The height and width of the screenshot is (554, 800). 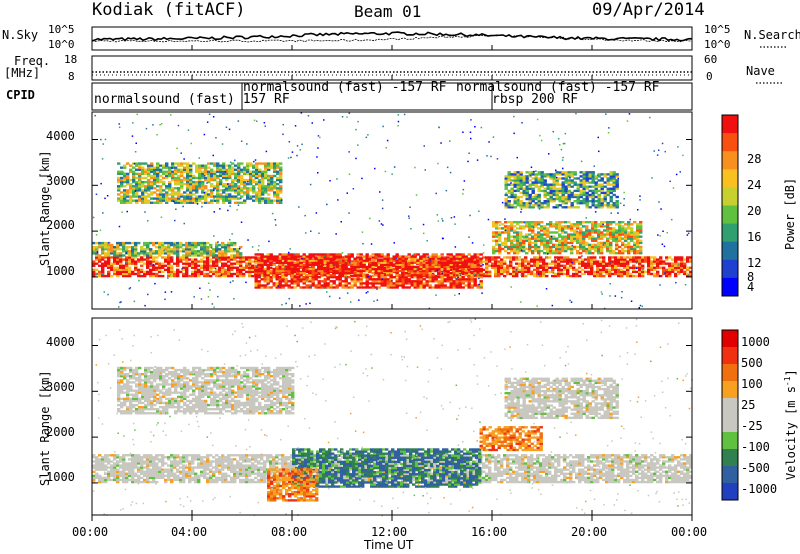 I want to click on power-colorbar-label: Power [dB], so click(x=790, y=213).